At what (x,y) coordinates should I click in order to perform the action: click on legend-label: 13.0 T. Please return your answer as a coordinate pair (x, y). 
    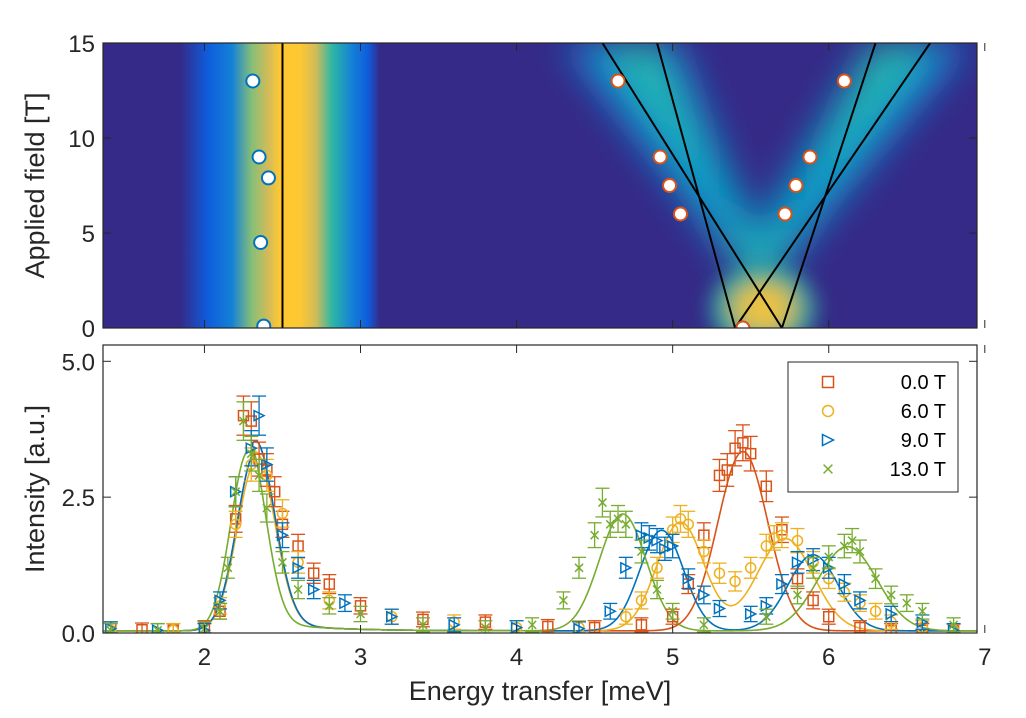
    Looking at the image, I should click on (918, 470).